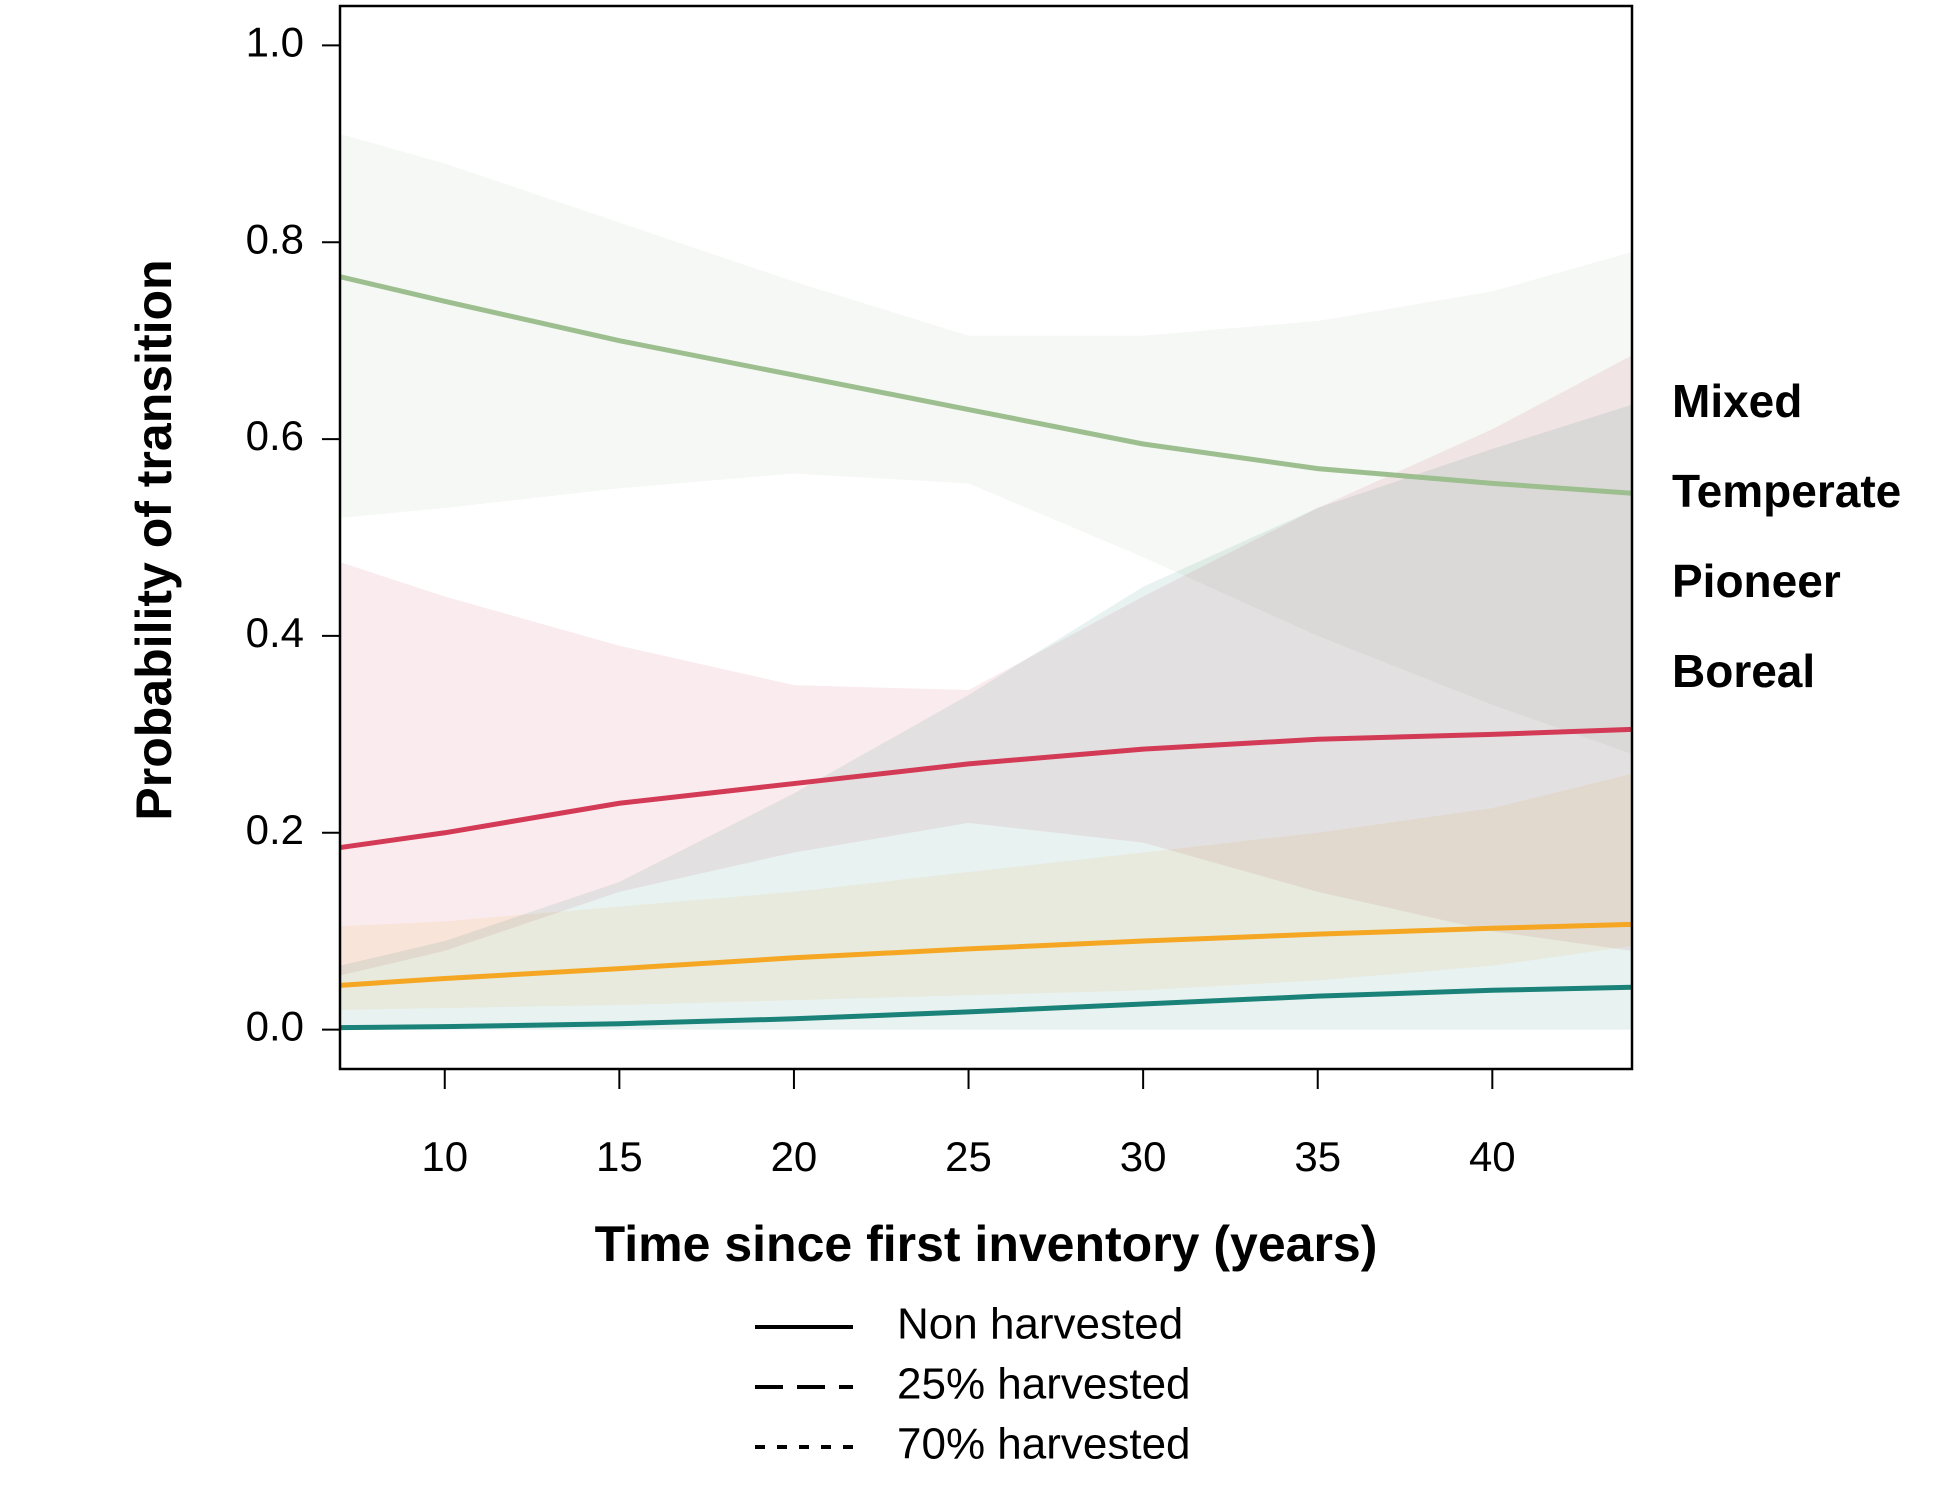 The height and width of the screenshot is (1500, 1950). Describe the element at coordinates (1756, 581) in the screenshot. I see `legend-label: Pioneer` at that location.